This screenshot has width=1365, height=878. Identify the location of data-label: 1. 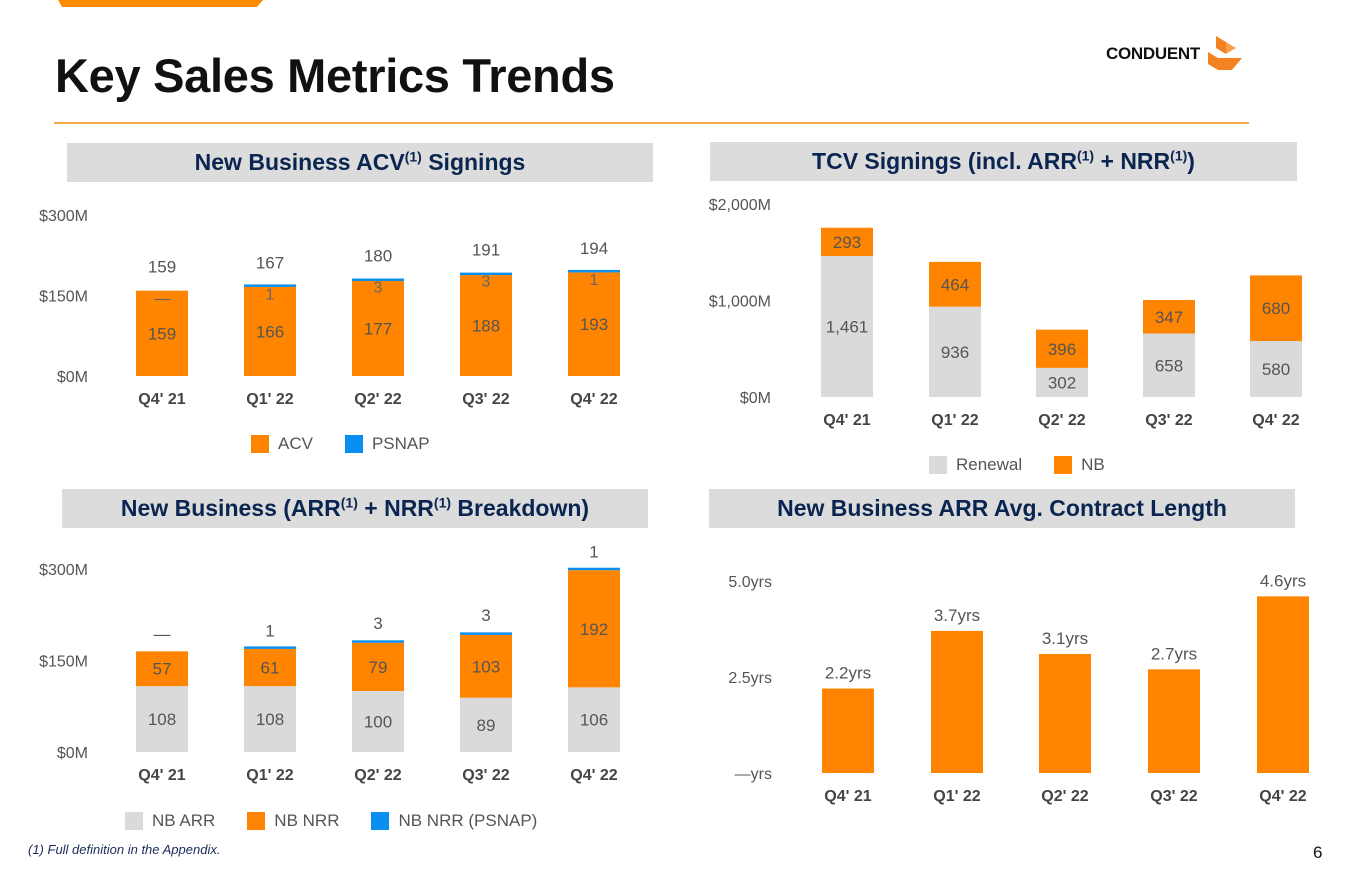
(593, 552).